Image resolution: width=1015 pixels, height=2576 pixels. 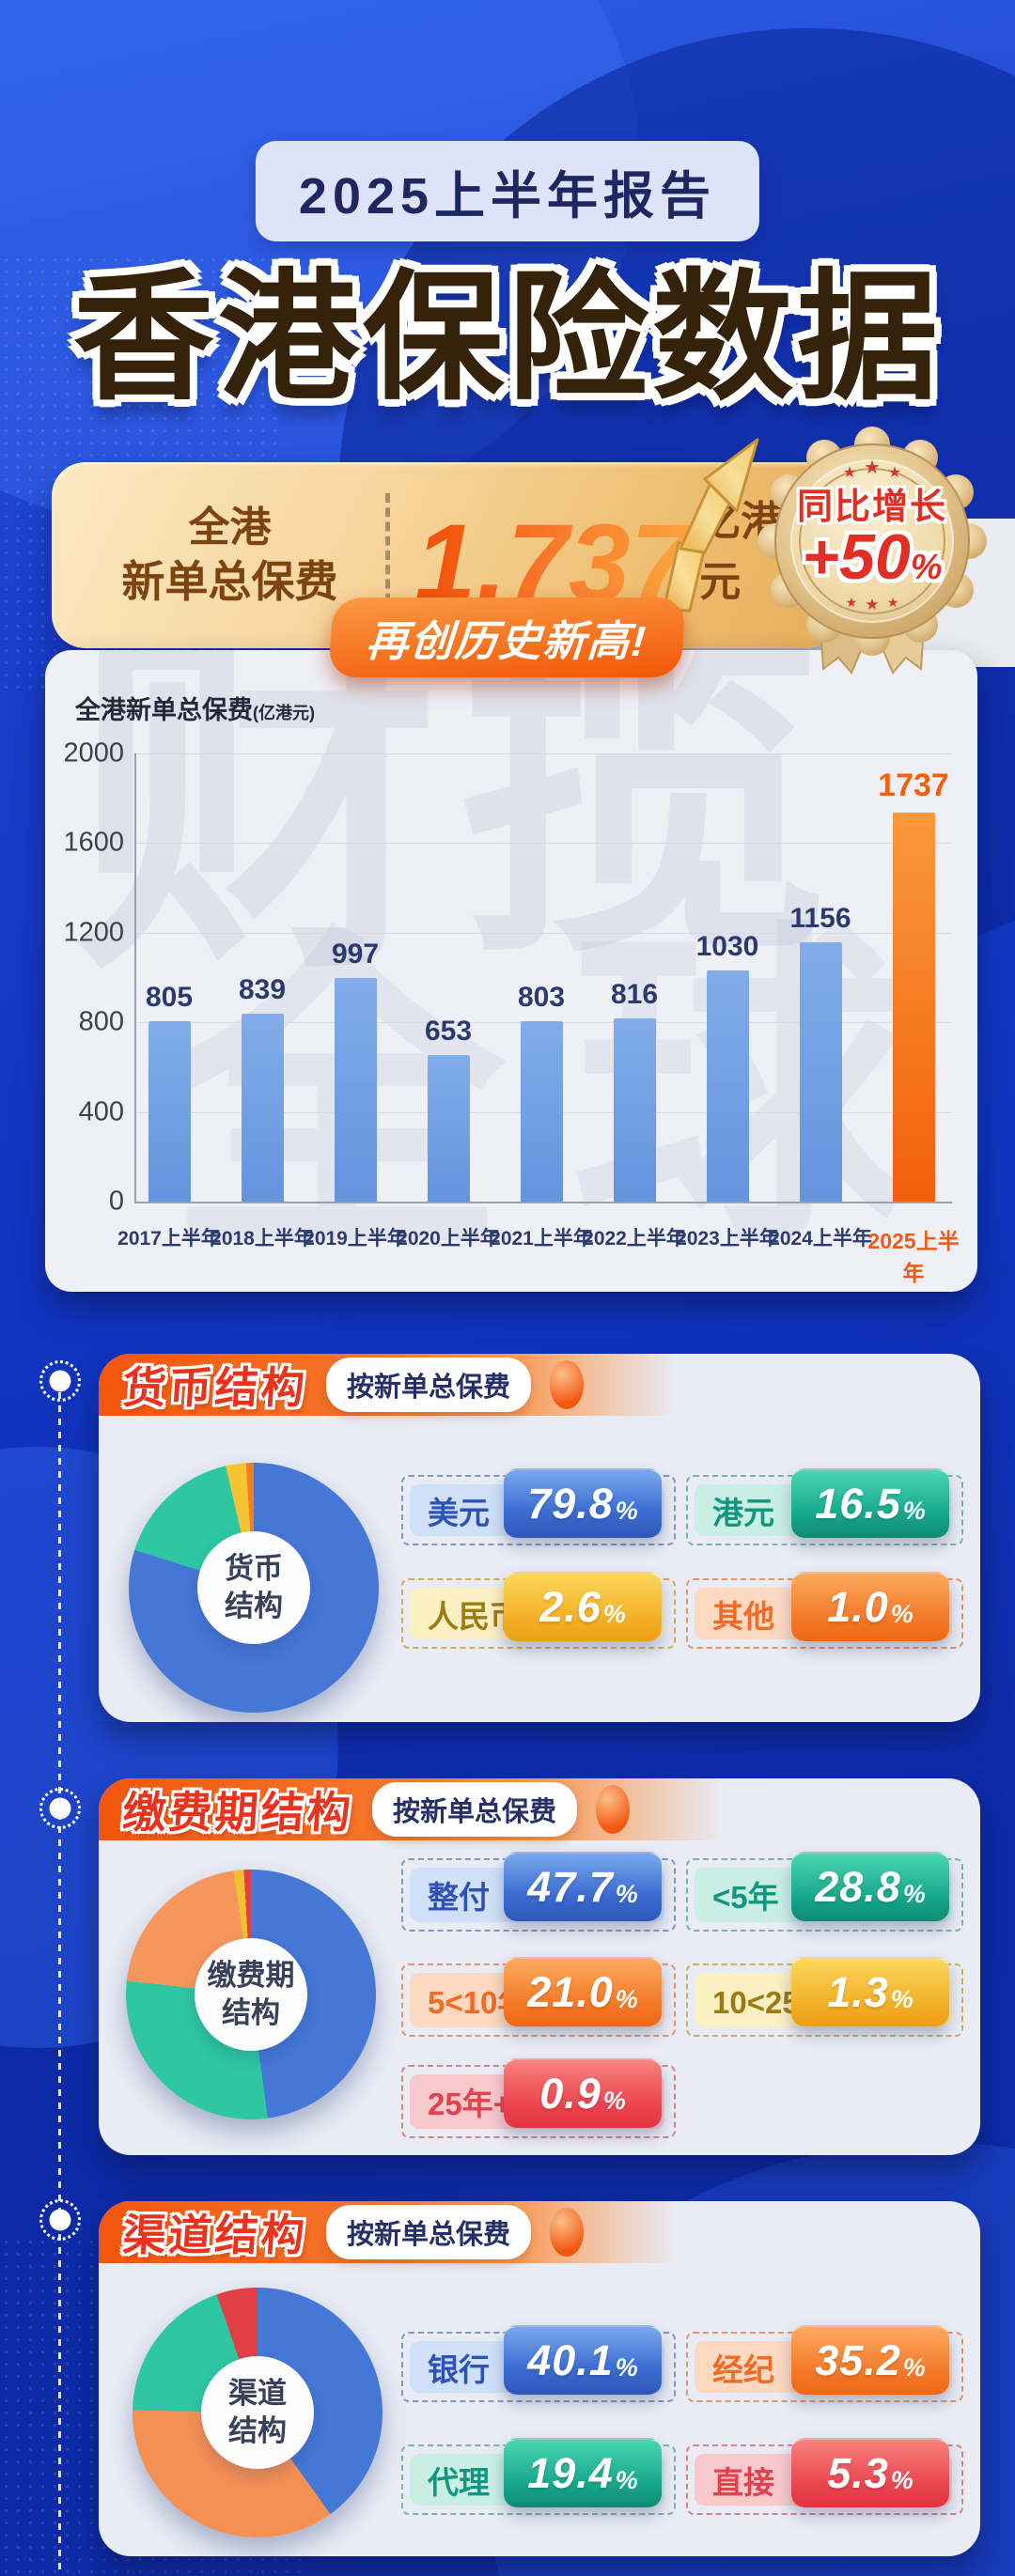 What do you see at coordinates (169, 1111) in the screenshot?
I see `bar-2017上半年` at bounding box center [169, 1111].